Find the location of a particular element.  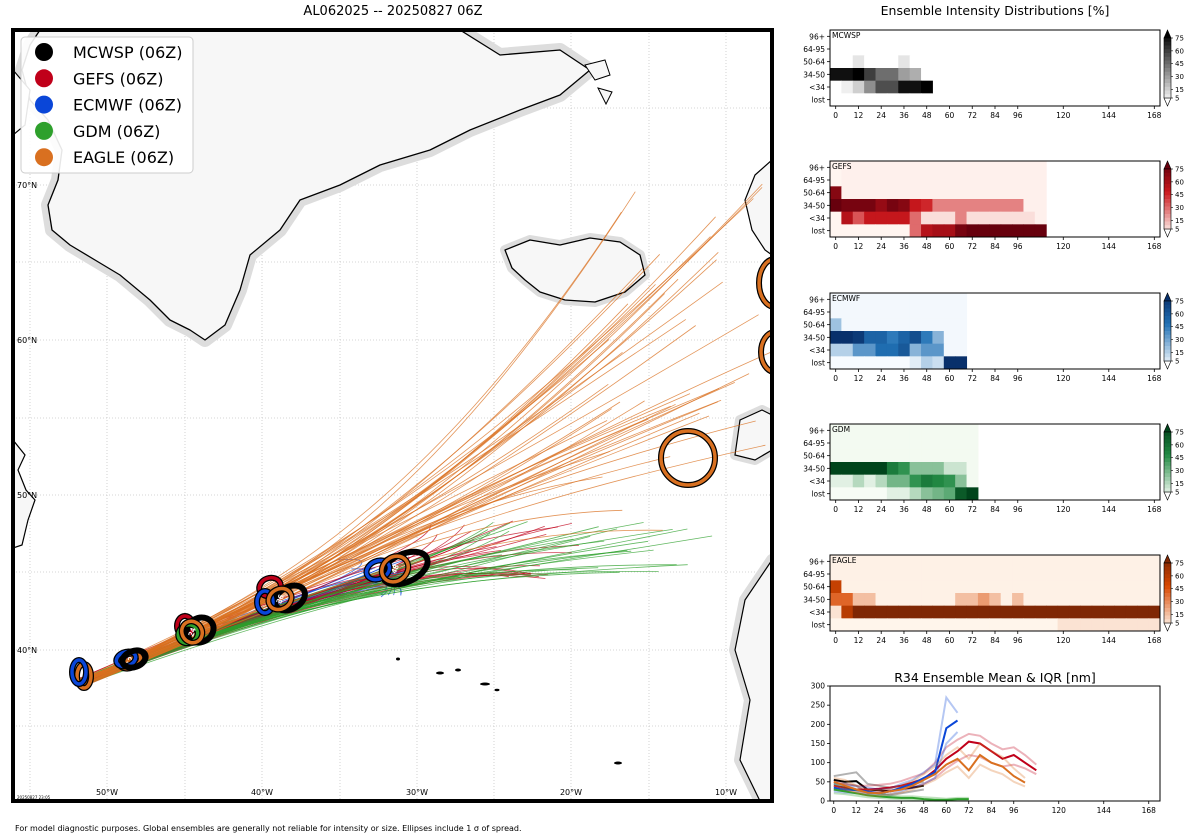

ellipse-hour-label: 24 is located at coordinates (192, 632).